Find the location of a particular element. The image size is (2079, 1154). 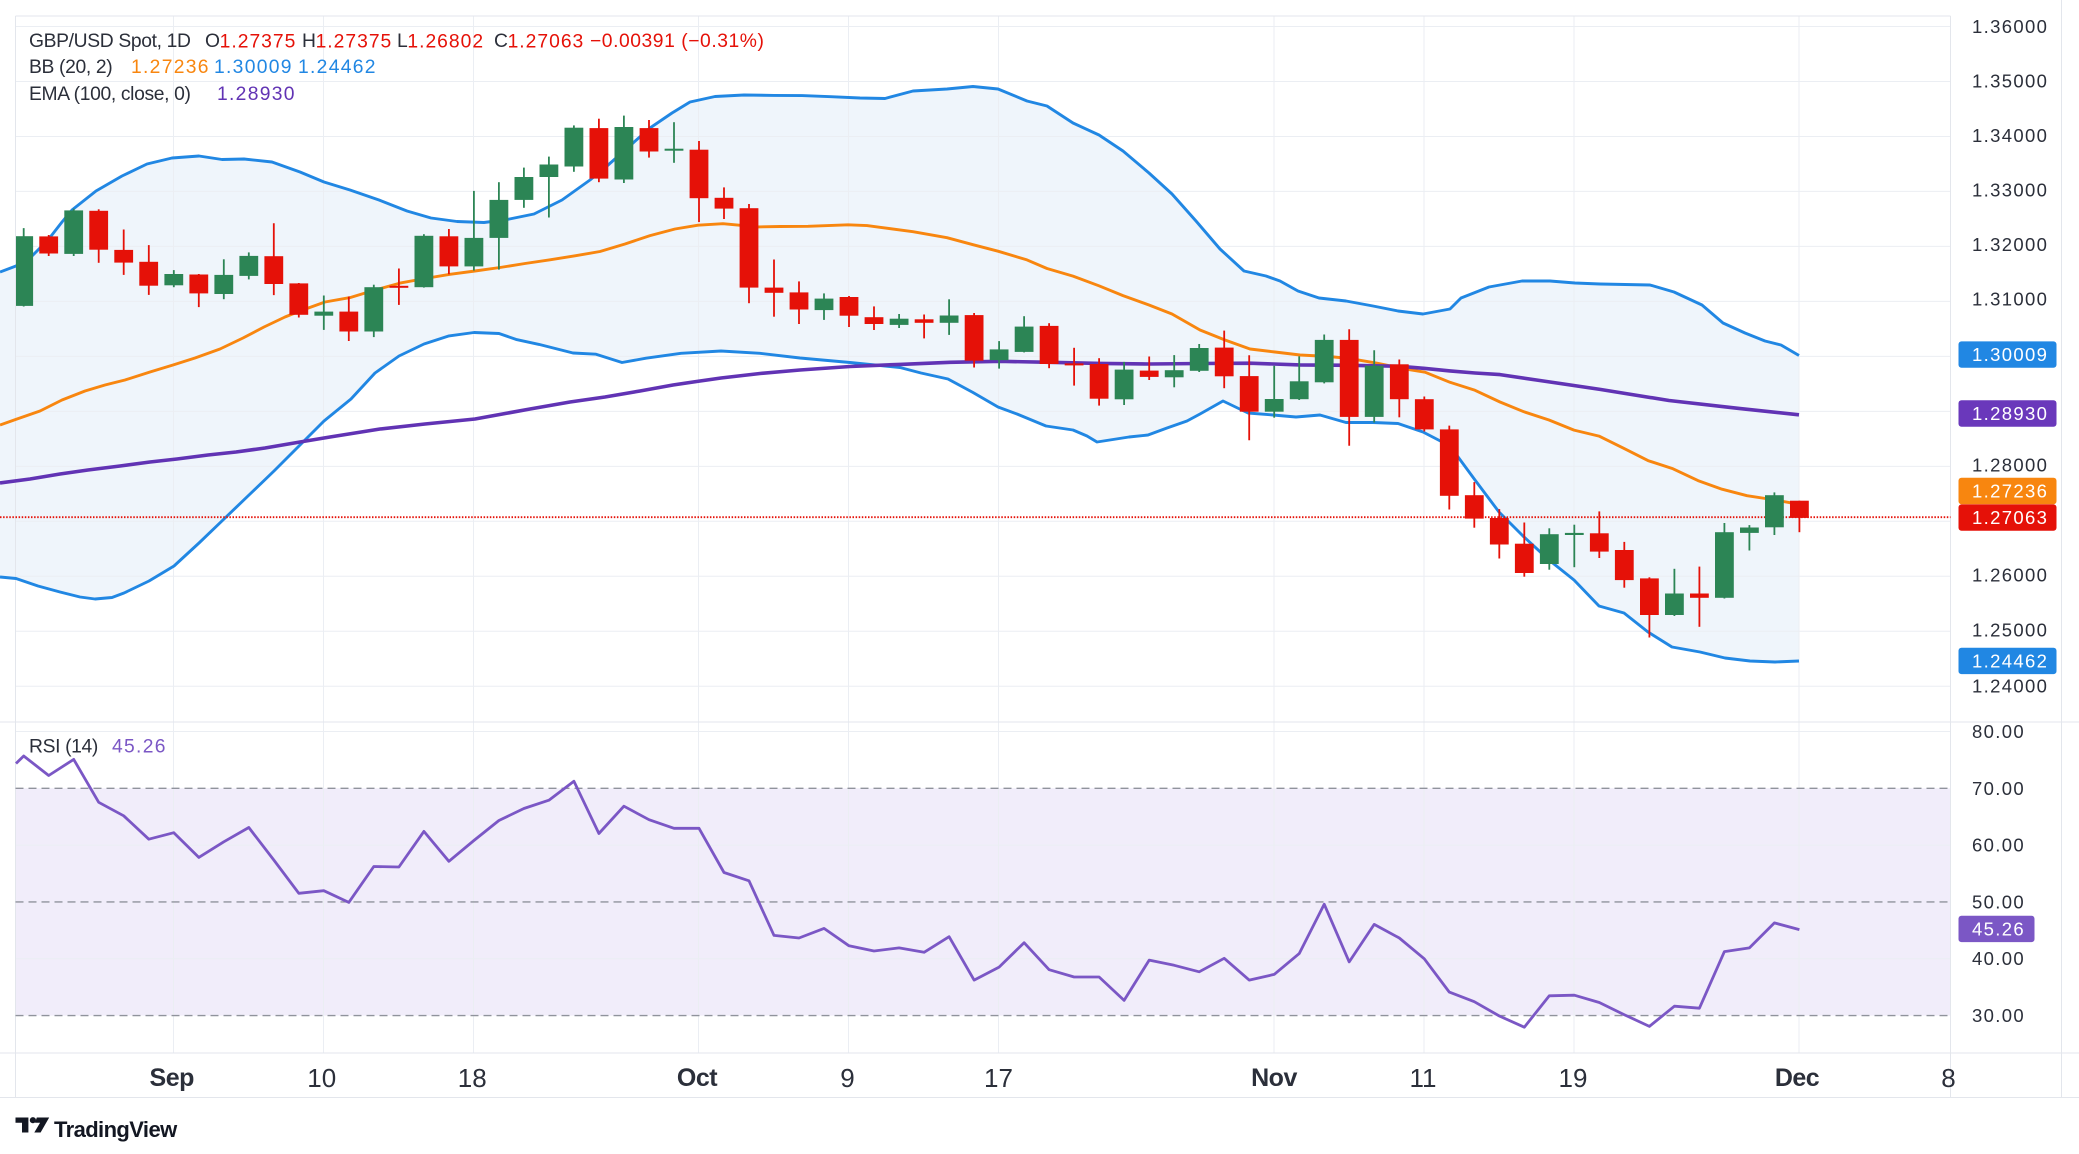

svg-text: 30.00 is located at coordinates (1998, 1015).